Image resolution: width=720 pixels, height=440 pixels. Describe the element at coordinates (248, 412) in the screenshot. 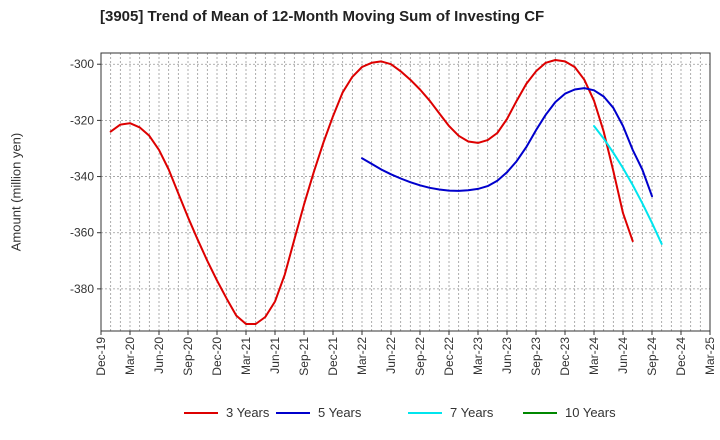

I see `legend-label: 3 Years` at that location.